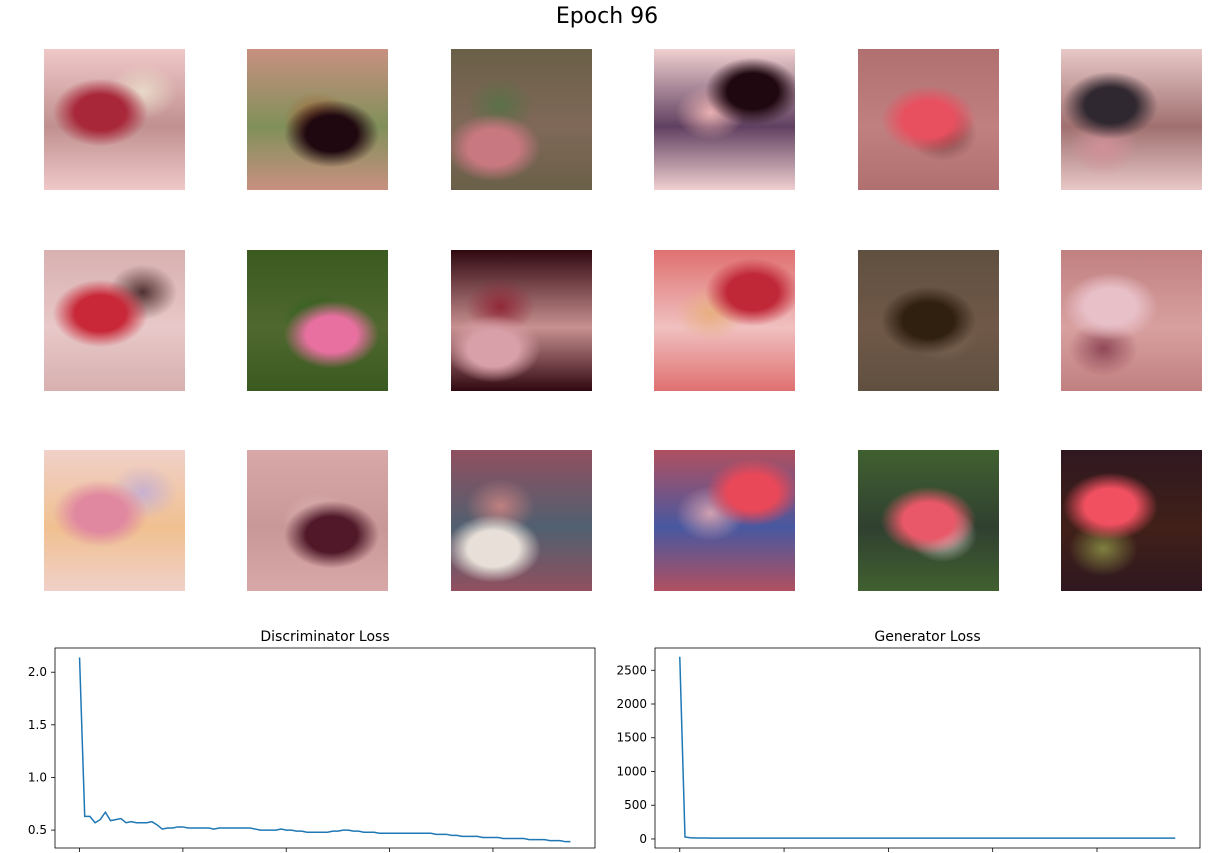 The image size is (1214, 853). What do you see at coordinates (37, 672) in the screenshot?
I see `y-tick-label: 2.0` at bounding box center [37, 672].